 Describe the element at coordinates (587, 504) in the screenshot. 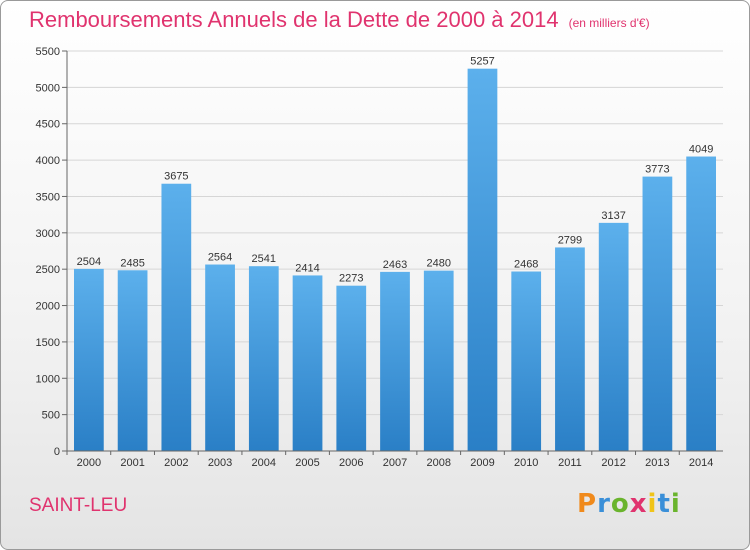

I see `logo-letter: P` at that location.